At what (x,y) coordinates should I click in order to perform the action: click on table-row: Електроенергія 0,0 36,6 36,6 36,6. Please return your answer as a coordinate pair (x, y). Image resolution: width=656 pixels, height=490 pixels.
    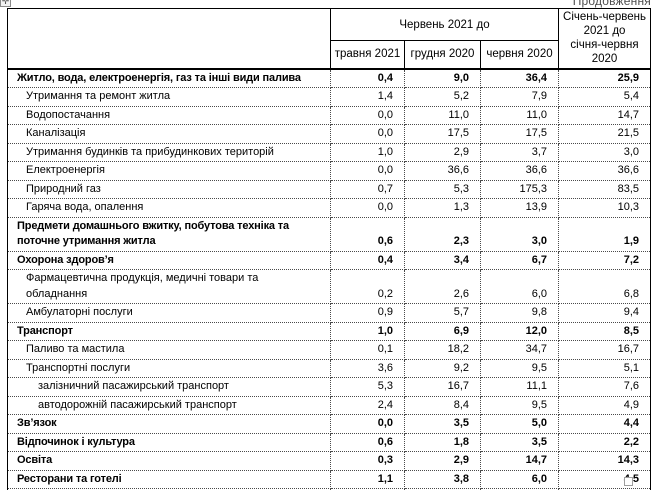
    Looking at the image, I should click on (329, 171).